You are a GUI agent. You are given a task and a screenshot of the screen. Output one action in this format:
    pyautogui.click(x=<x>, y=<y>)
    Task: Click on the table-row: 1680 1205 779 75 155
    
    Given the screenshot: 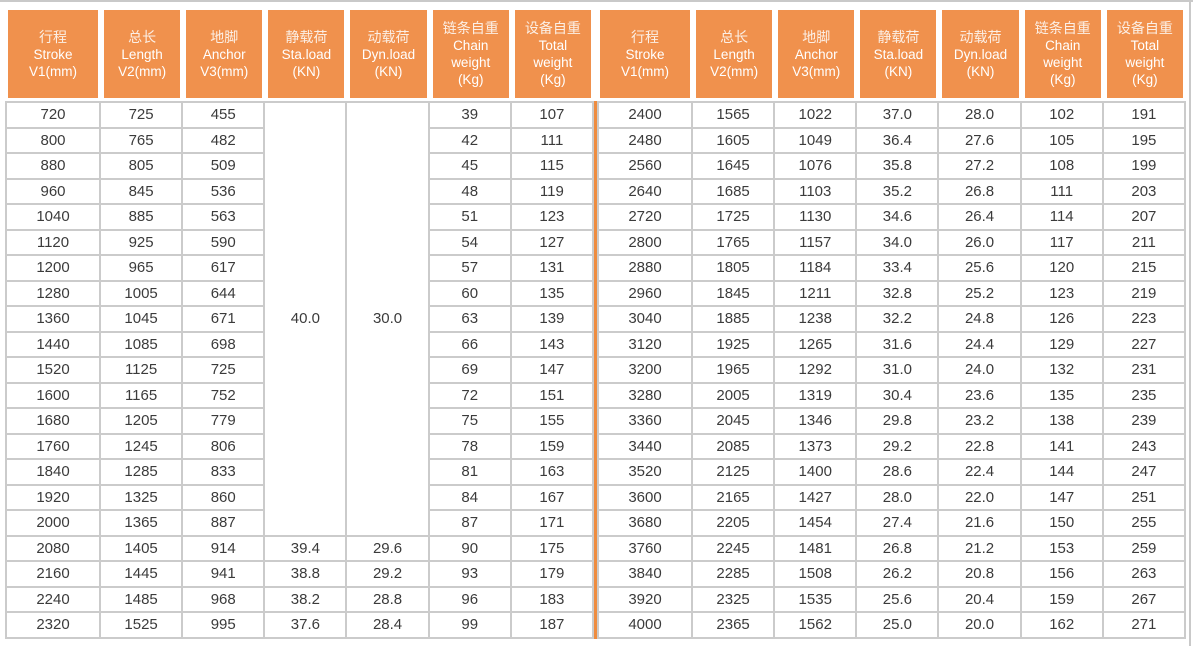 What is the action you would take?
    pyautogui.click(x=299, y=422)
    